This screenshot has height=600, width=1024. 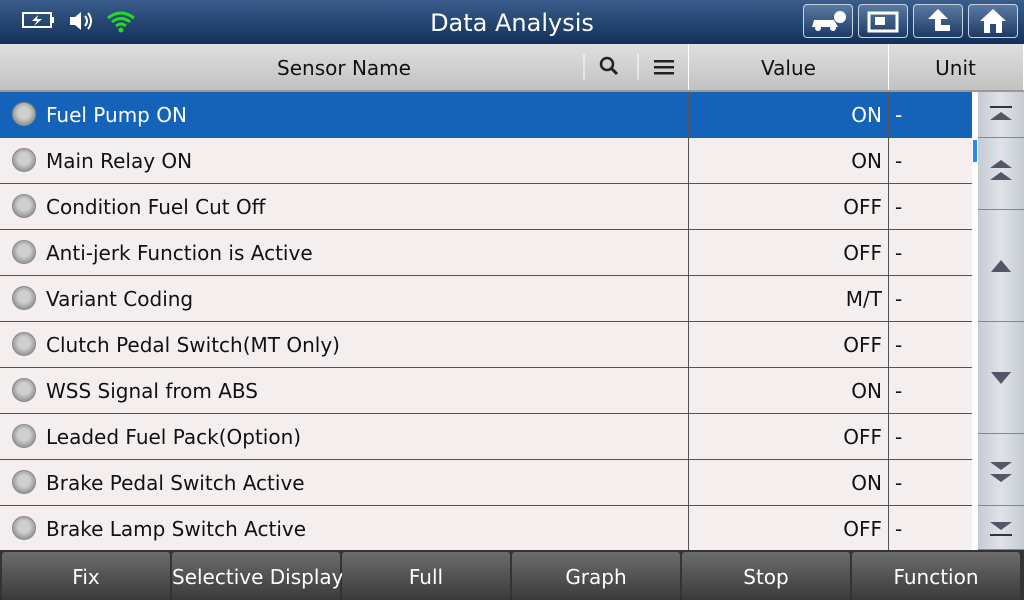 I want to click on scroll-up-button, so click(x=1001, y=266).